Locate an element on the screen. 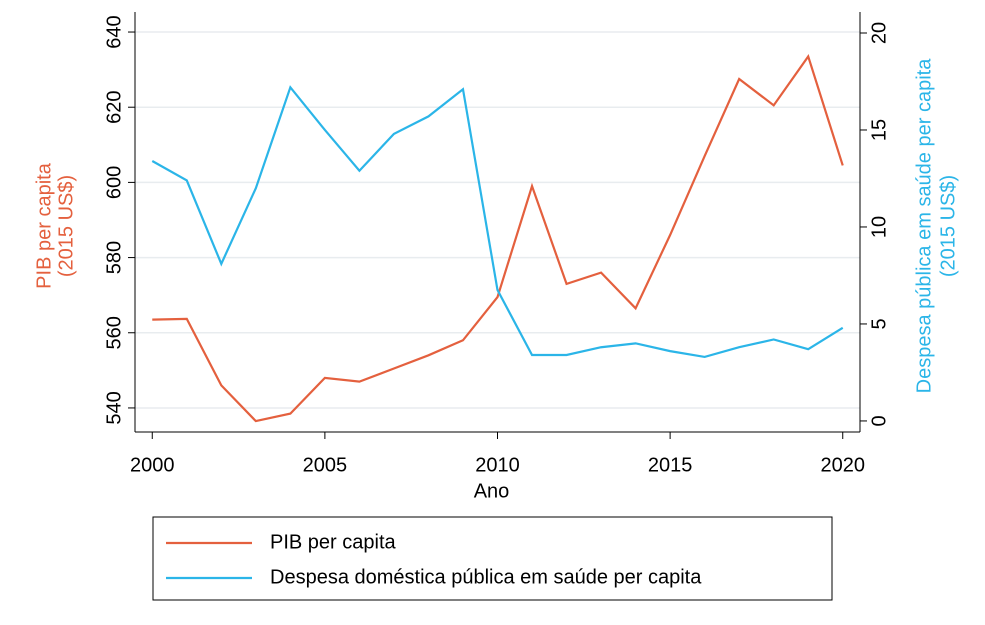  y2-tick-label: 10 is located at coordinates (879, 227).